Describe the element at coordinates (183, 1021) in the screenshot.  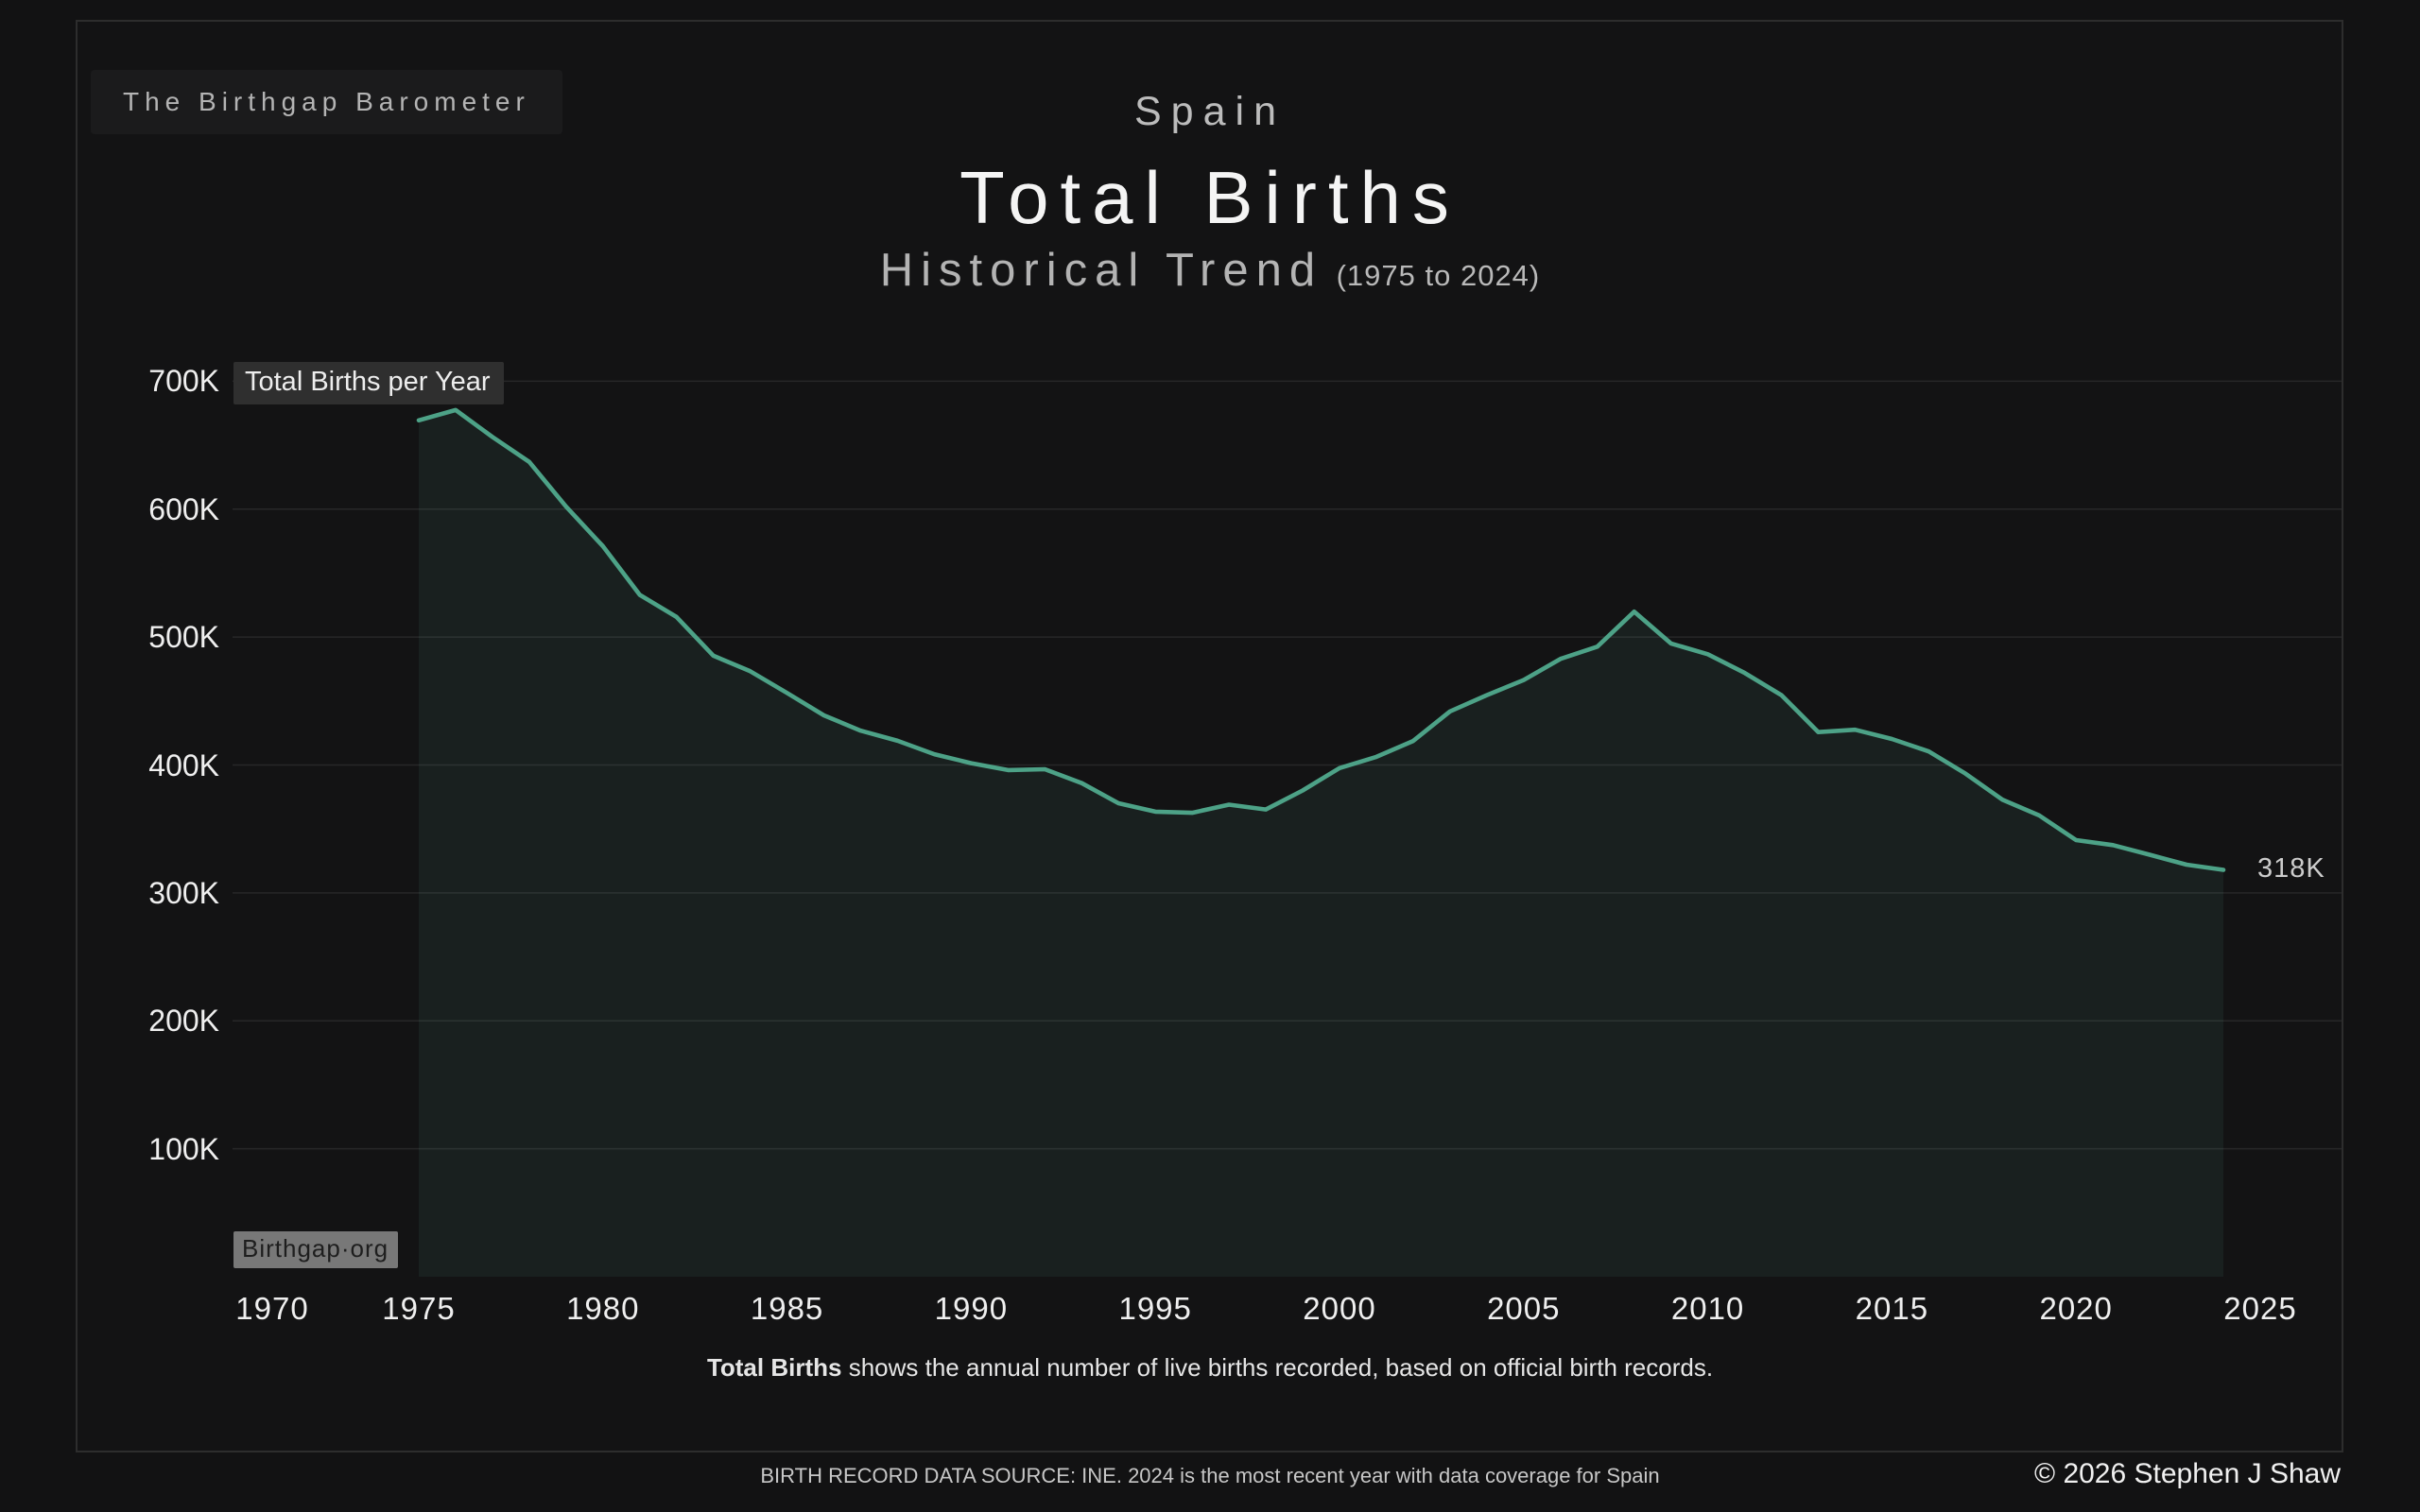
I see `y-tick-200K: 200K` at that location.